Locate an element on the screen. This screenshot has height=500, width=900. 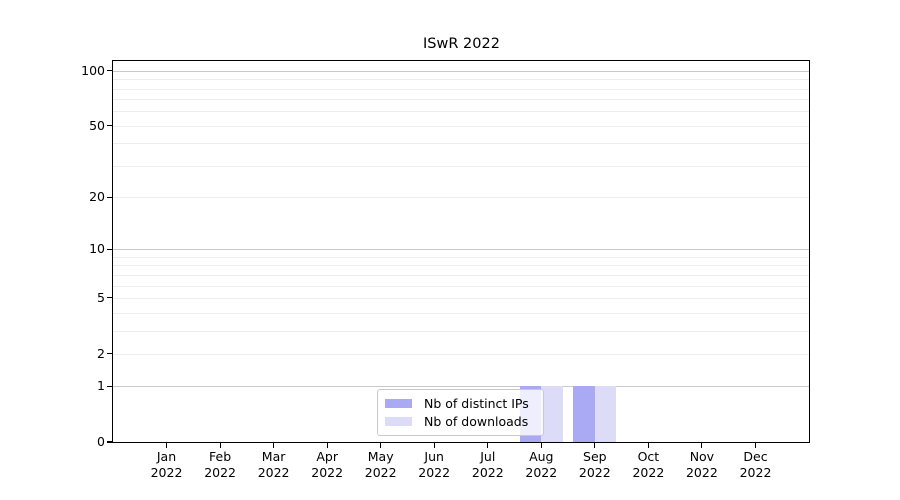
x-tick-label-jun: Jun 2022 is located at coordinates (434, 464).